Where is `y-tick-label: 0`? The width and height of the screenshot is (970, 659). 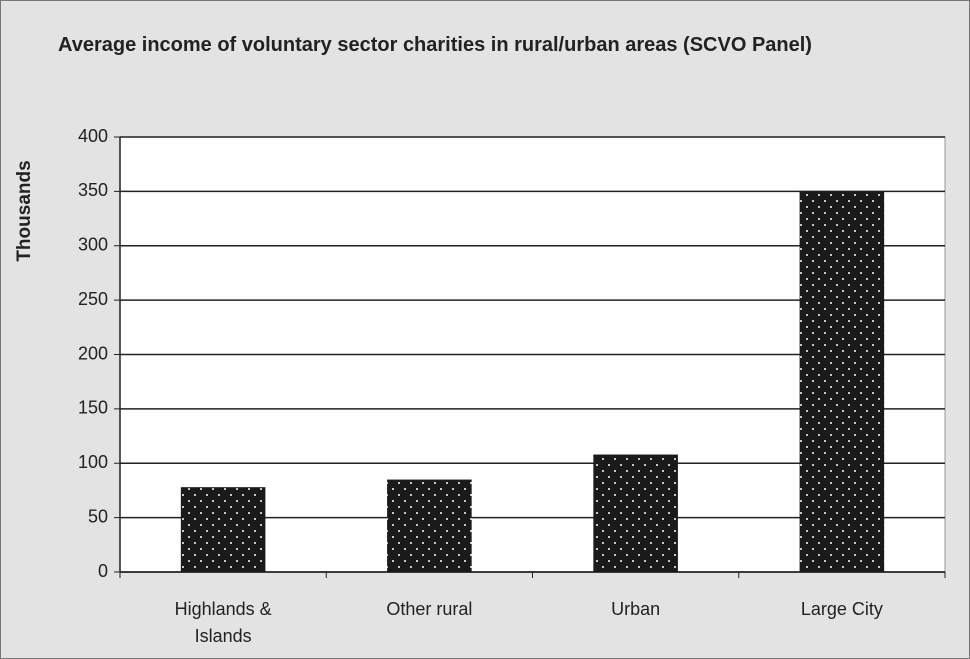 y-tick-label: 0 is located at coordinates (103, 571).